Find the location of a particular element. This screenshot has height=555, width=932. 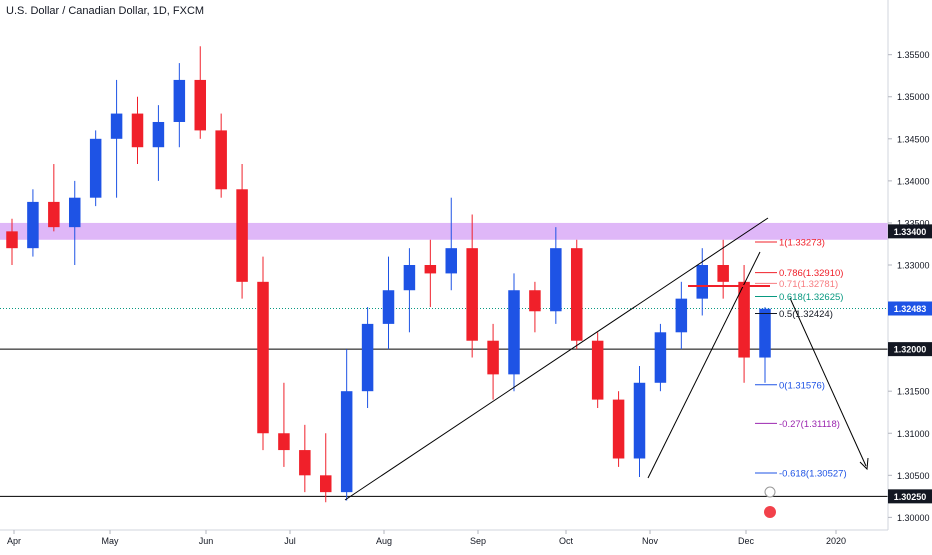

trendline-wedge is located at coordinates (704, 365).